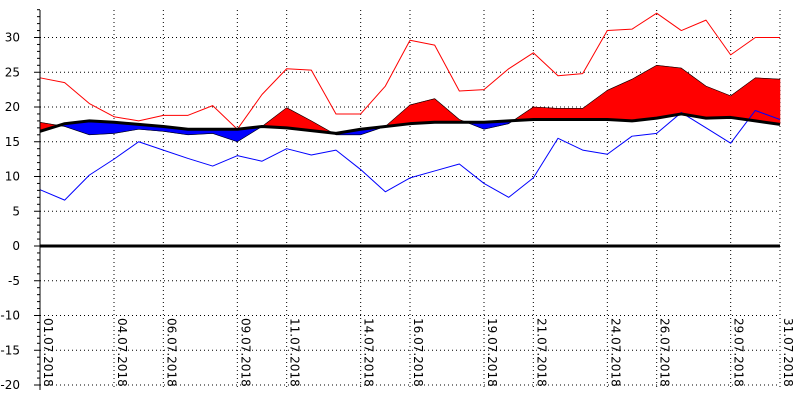 This screenshot has width=800, height=400. What do you see at coordinates (788, 352) in the screenshot?
I see `x-tick-label: 31.07.2018` at bounding box center [788, 352].